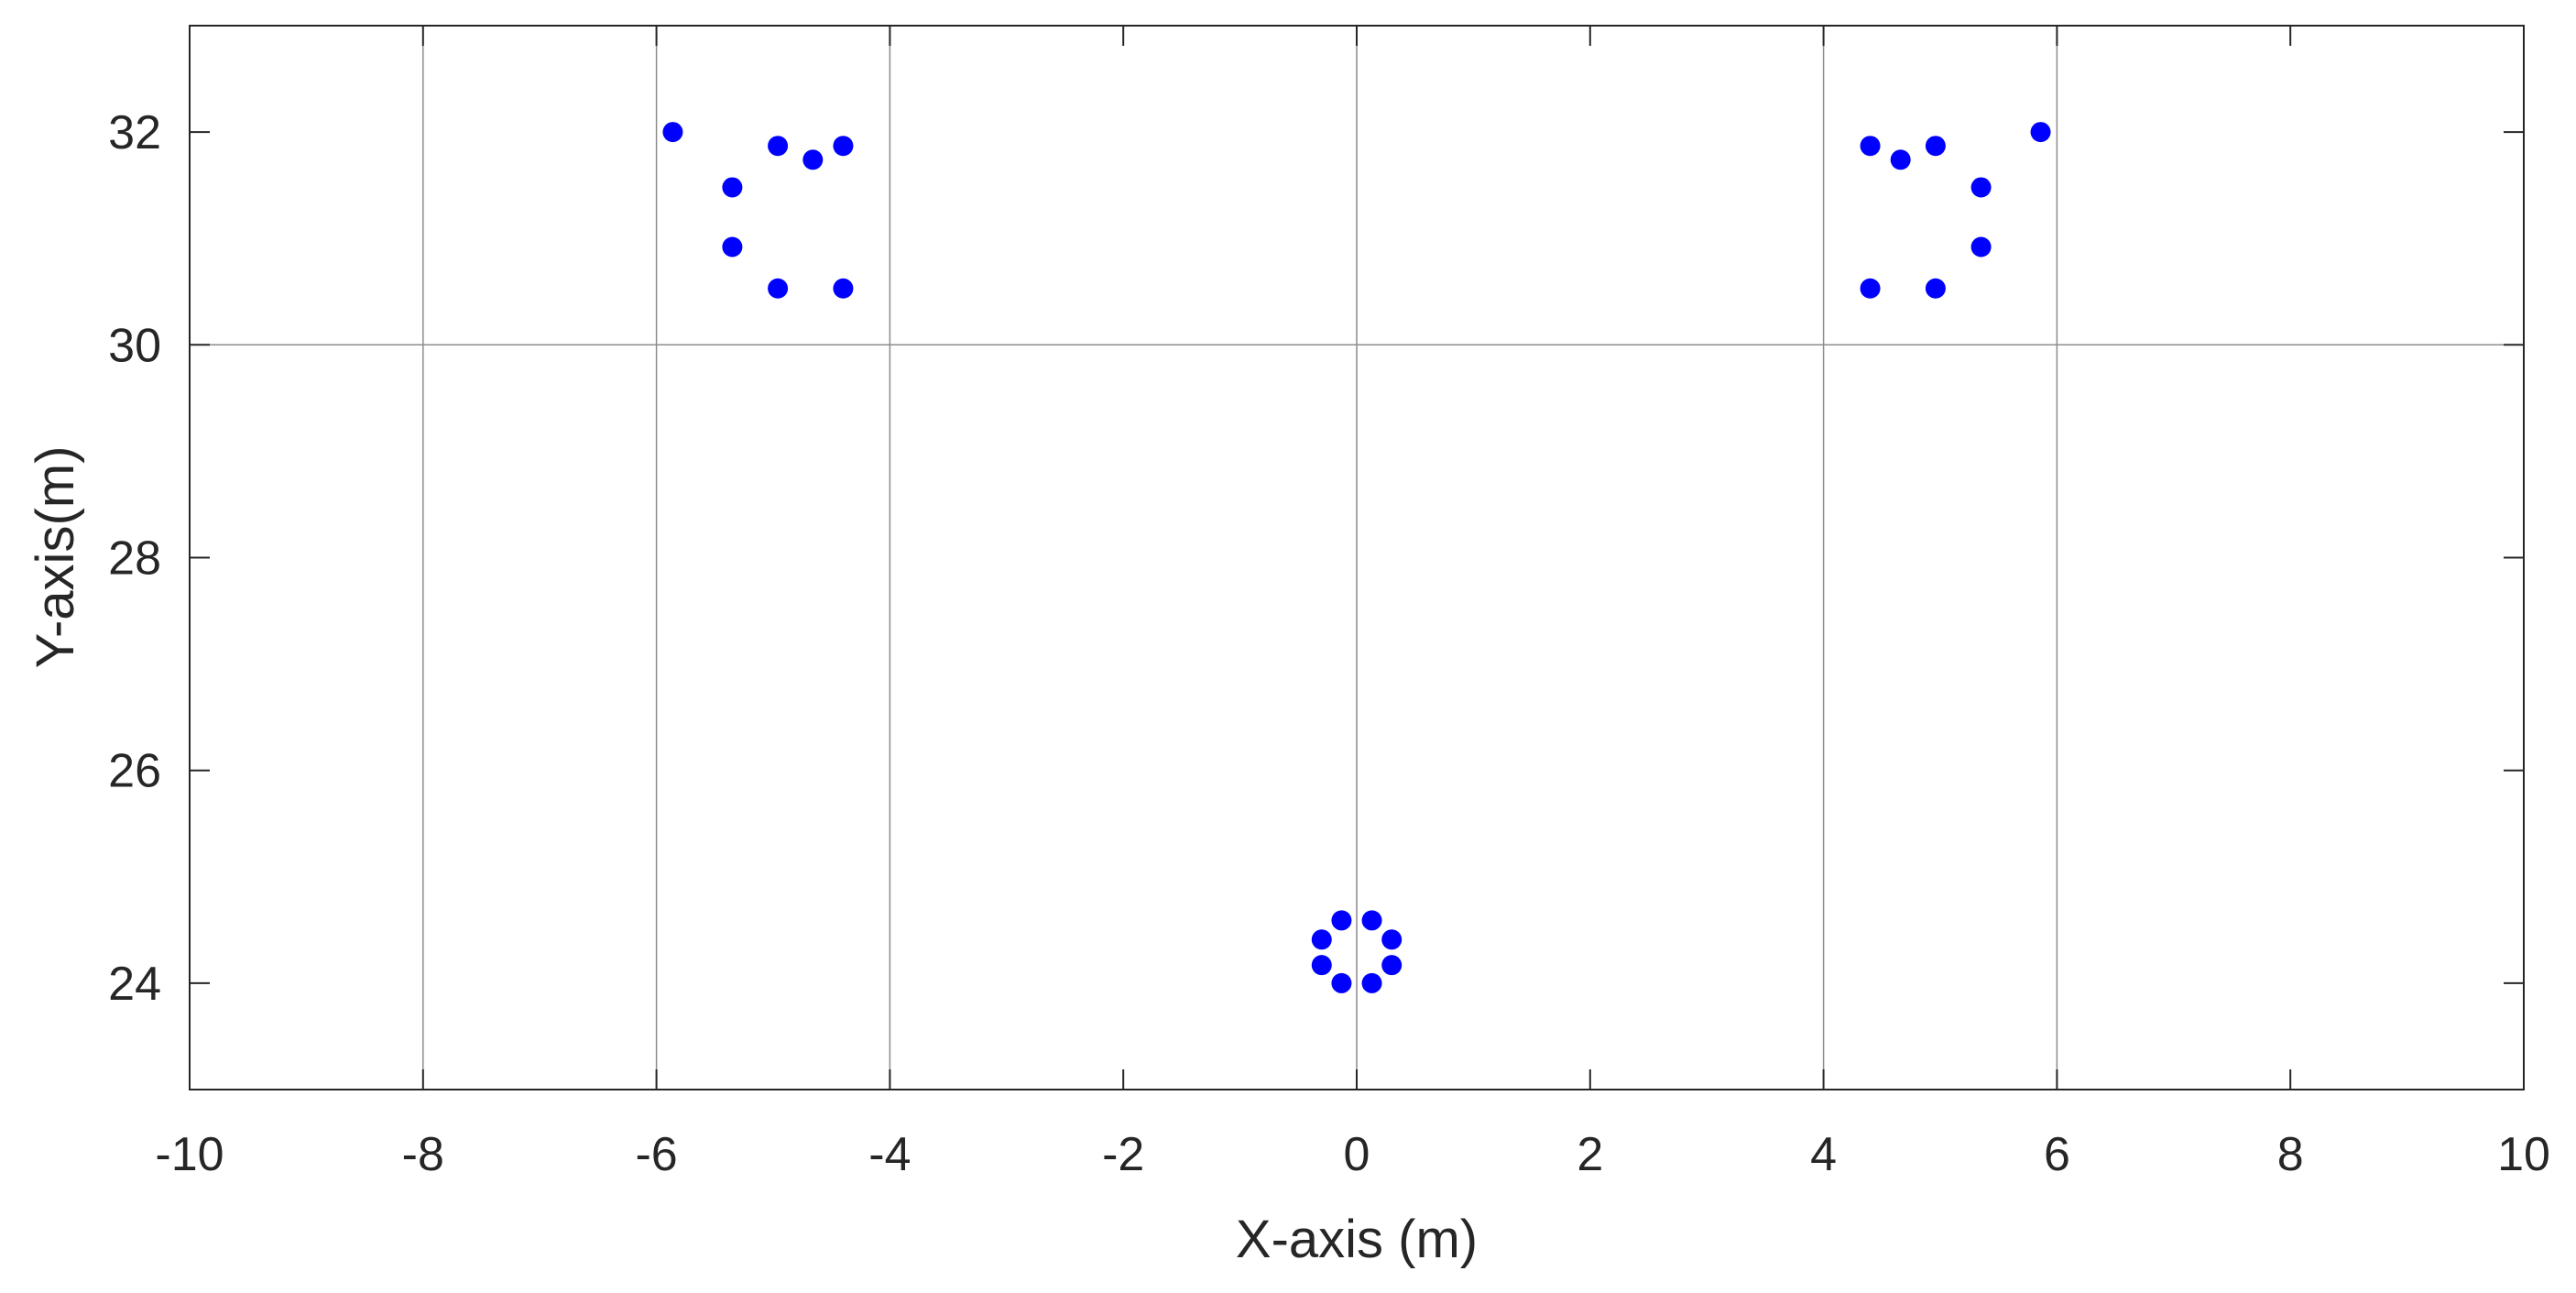  I want to click on x-tick-label: 4, so click(1824, 1154).